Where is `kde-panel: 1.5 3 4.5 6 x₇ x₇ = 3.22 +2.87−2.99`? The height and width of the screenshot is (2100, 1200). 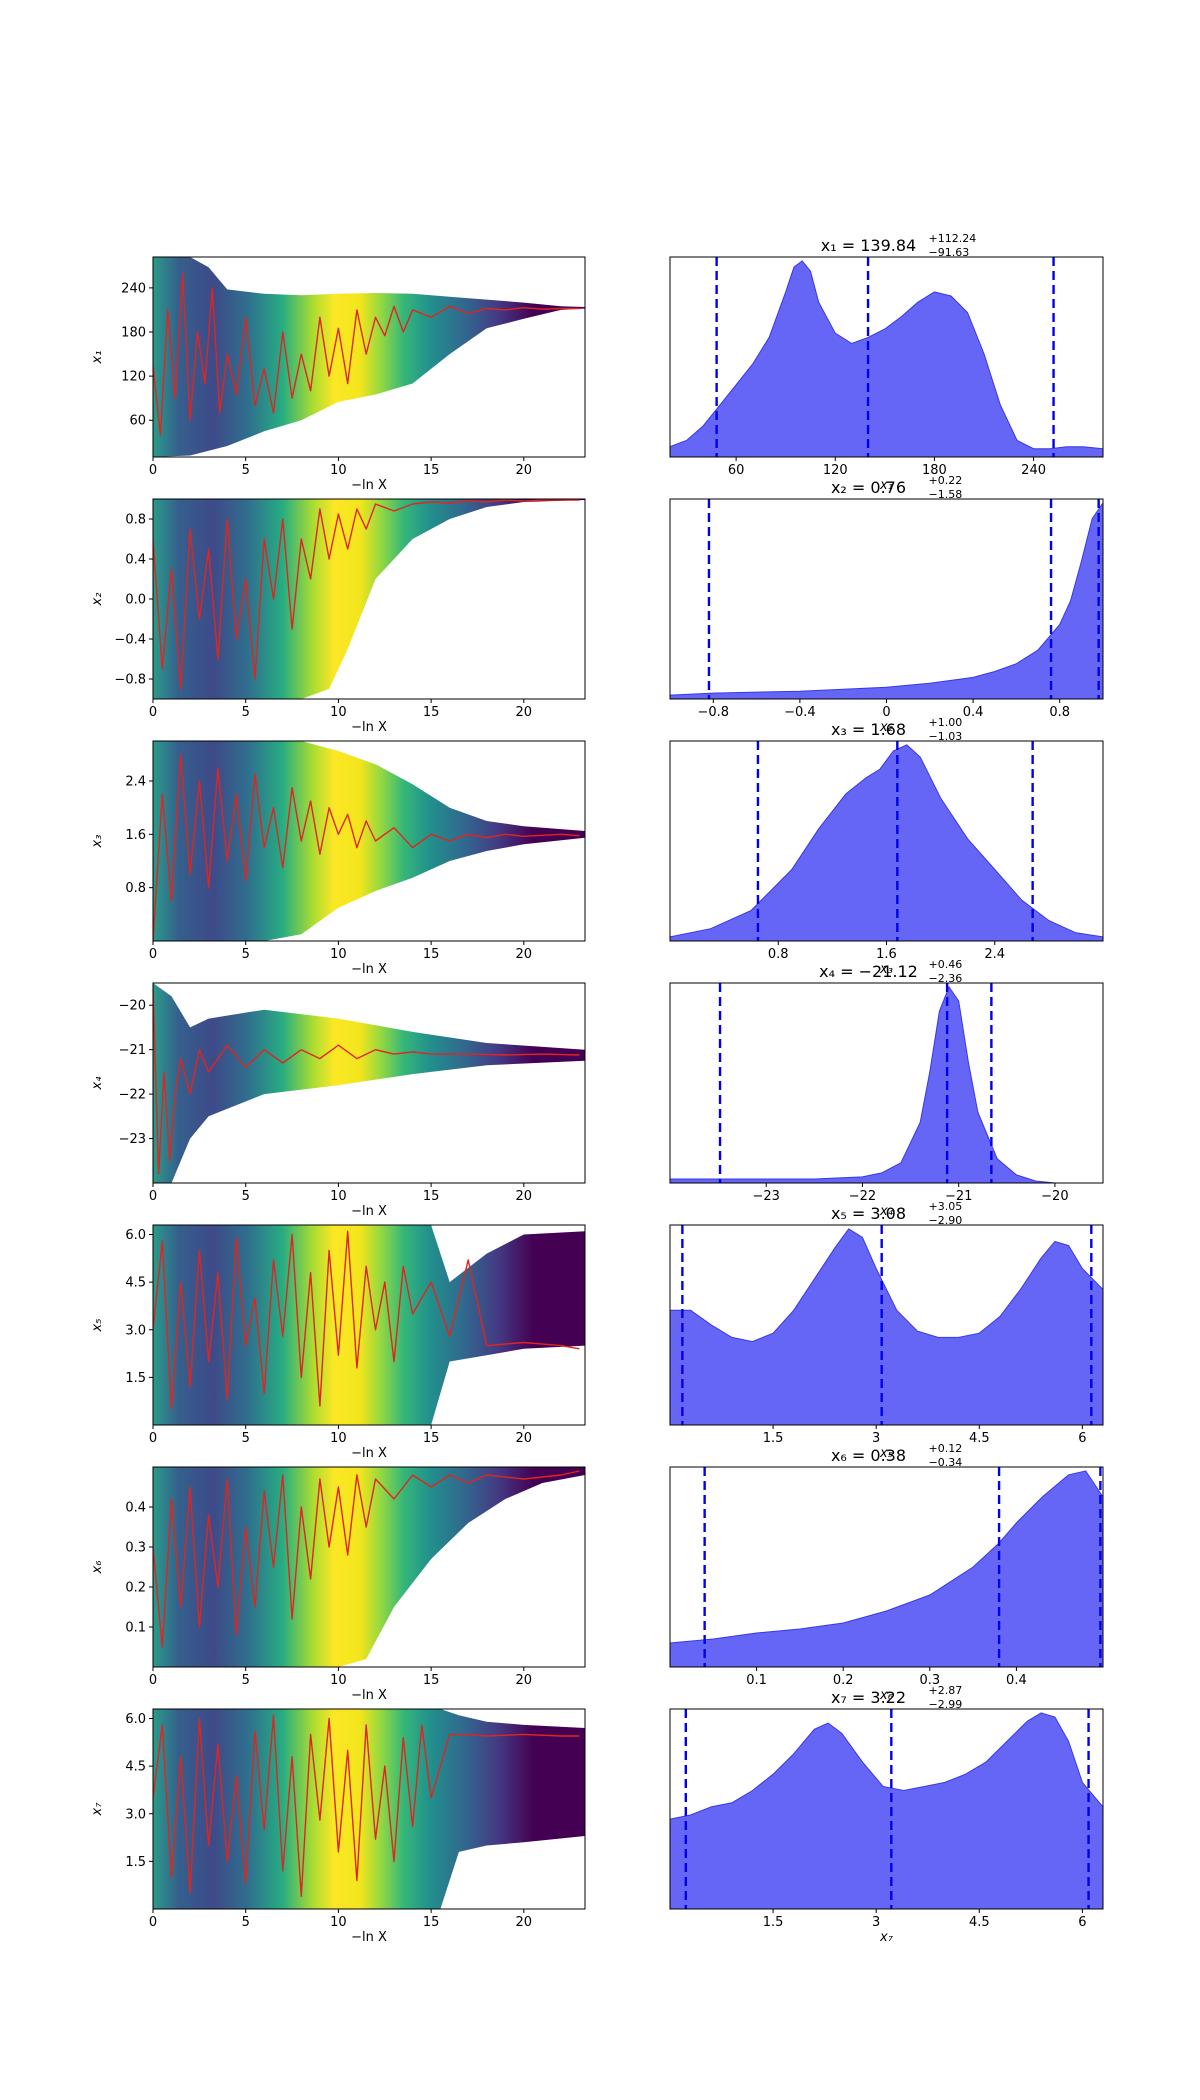
kde-panel: 1.5 3 4.5 6 x₇ x₇ = 3.22 +2.87−2.99 is located at coordinates (886, 1814).